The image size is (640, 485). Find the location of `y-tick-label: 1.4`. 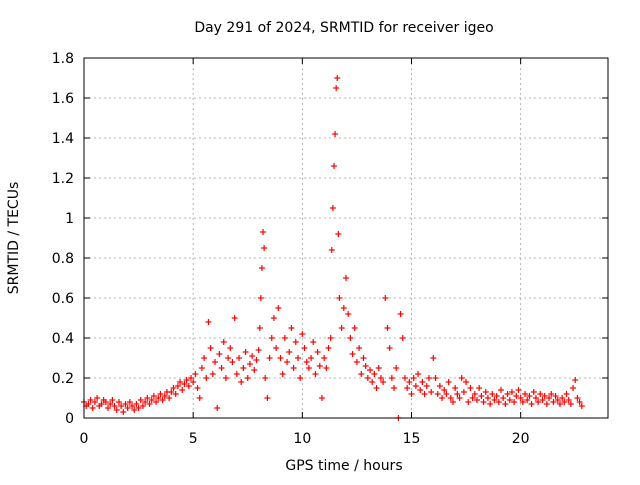

y-tick-label: 1.4 is located at coordinates (63, 139).